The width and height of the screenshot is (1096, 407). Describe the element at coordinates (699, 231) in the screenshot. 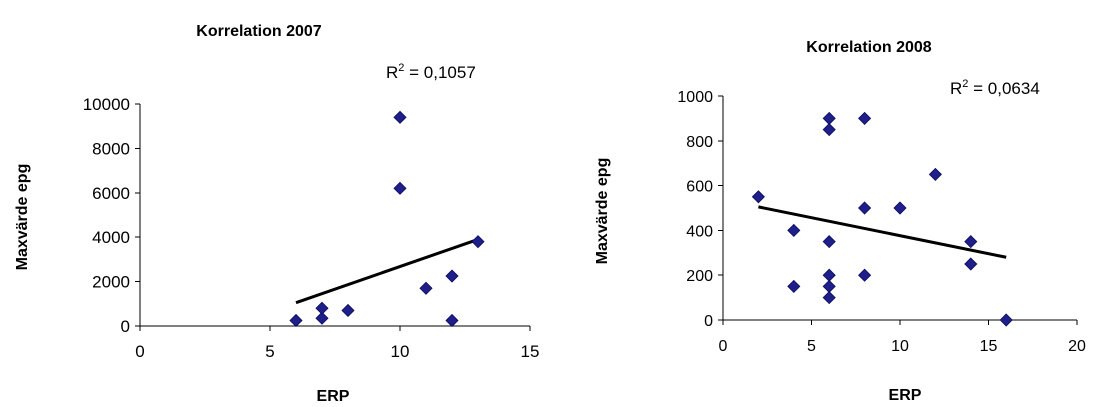

I see `y-tick-label: 400` at that location.